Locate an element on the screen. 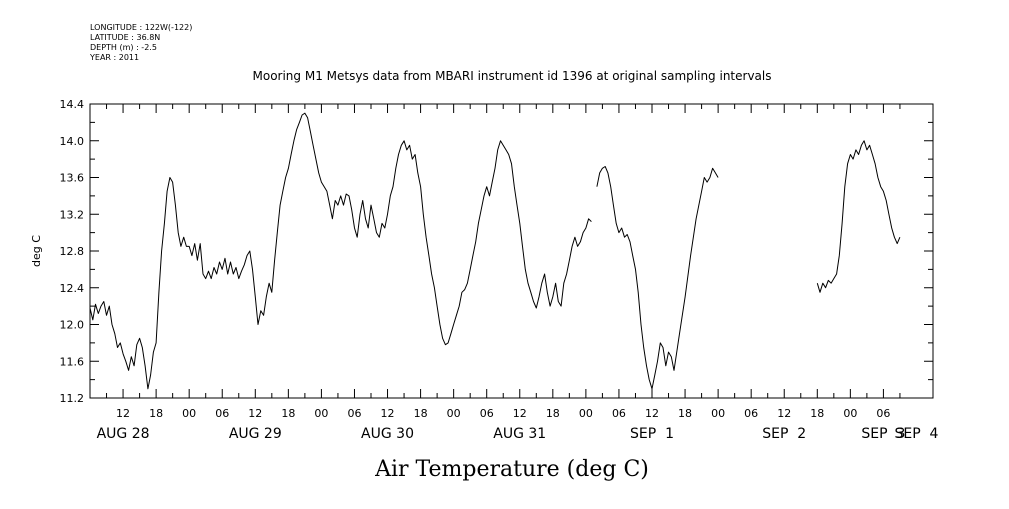  year-label: YEAR : 2011 is located at coordinates (114, 57).